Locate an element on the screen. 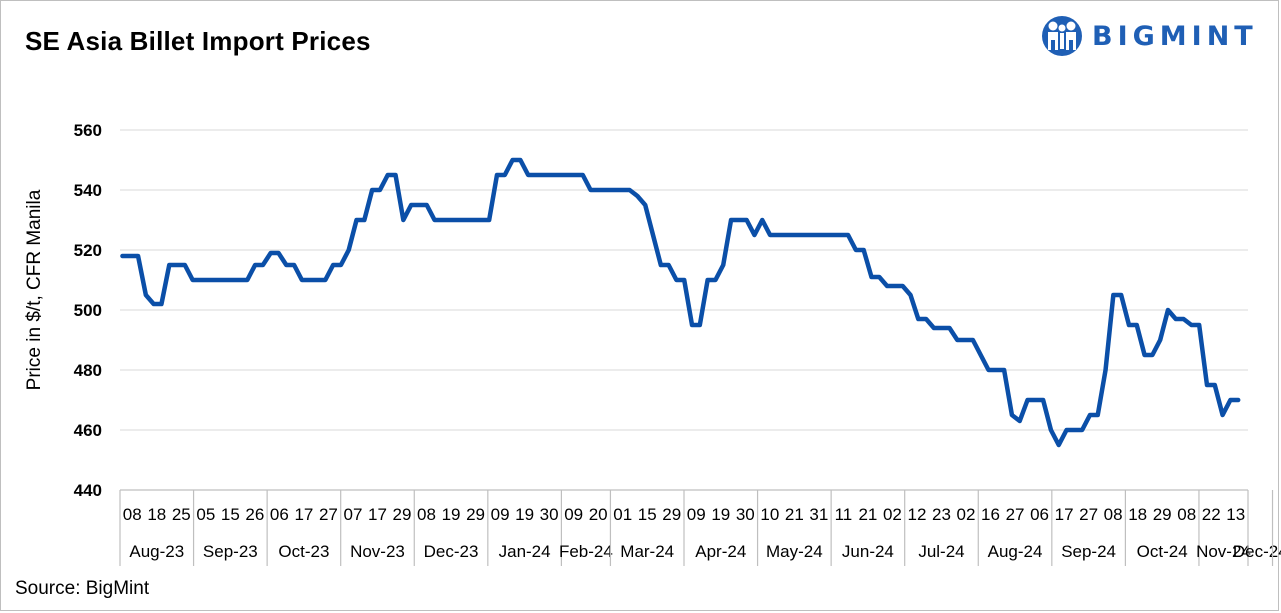 This screenshot has height=613, width=1281. y-tick-label: 500 is located at coordinates (88, 310).